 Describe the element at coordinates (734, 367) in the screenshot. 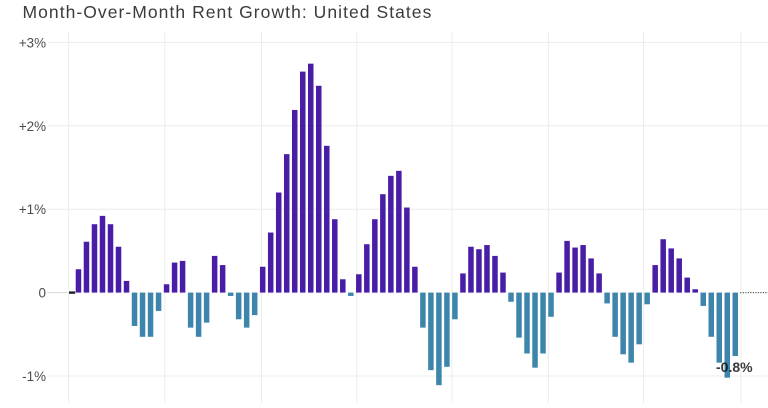

I see `svg-text: -0.8%` at that location.